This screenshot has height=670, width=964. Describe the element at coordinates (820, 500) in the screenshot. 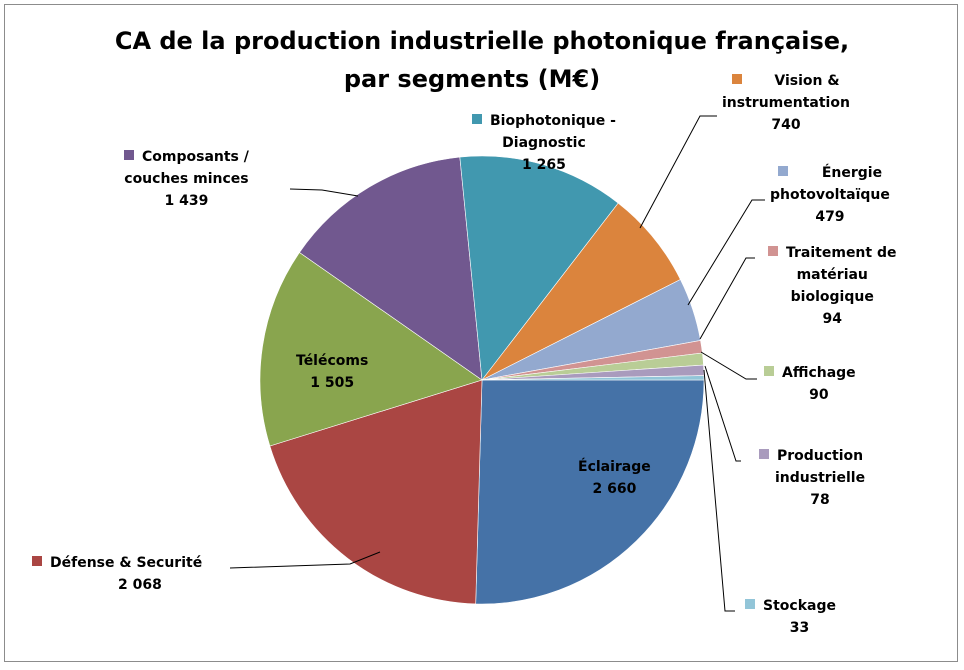

I see `label-value: 78` at that location.